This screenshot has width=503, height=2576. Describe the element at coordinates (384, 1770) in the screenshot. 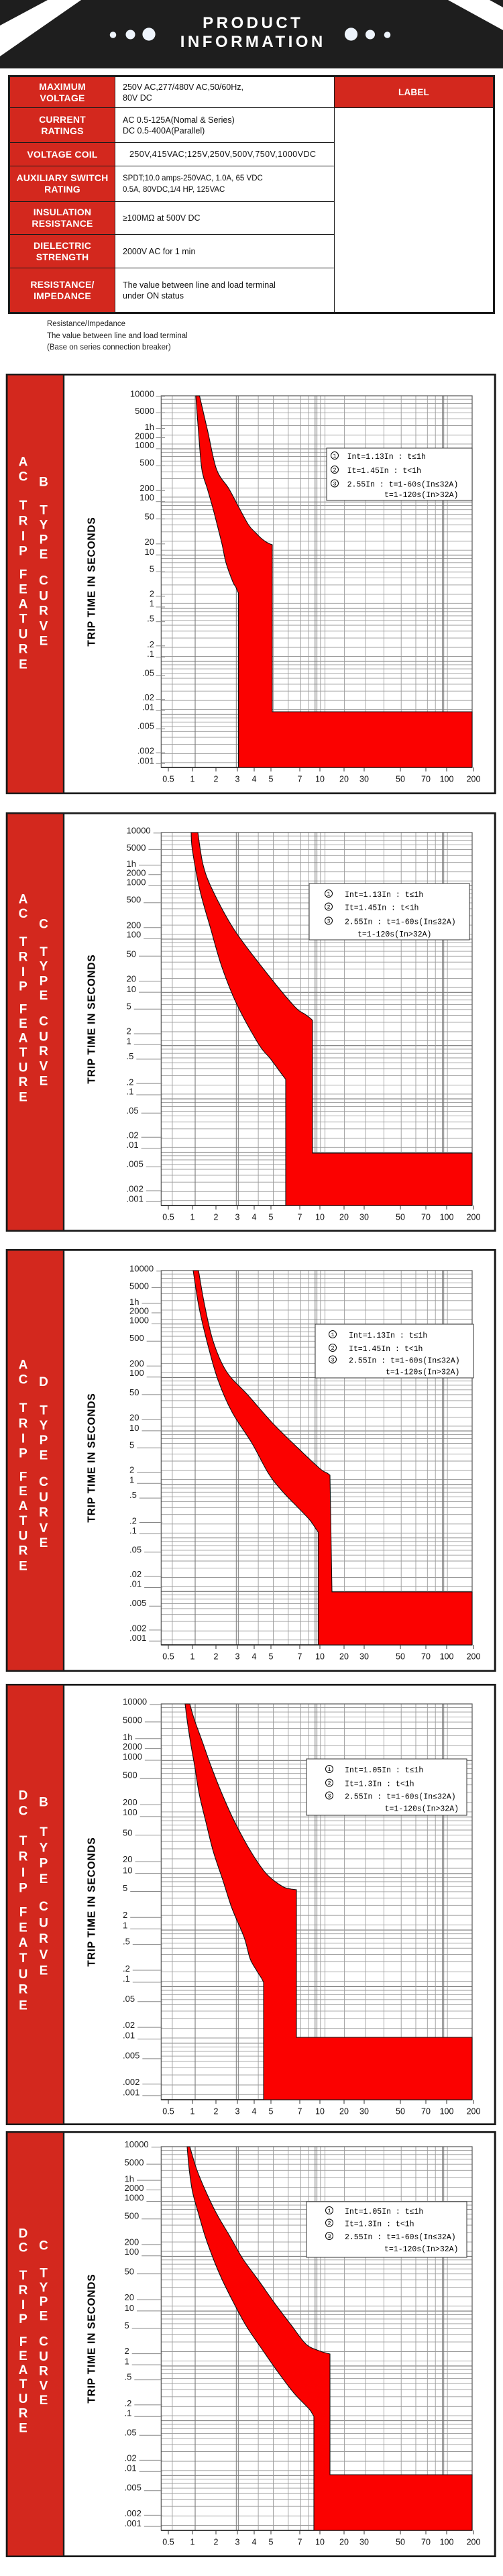

I see `svg-text: Int=1.05In : t≤1h` at that location.